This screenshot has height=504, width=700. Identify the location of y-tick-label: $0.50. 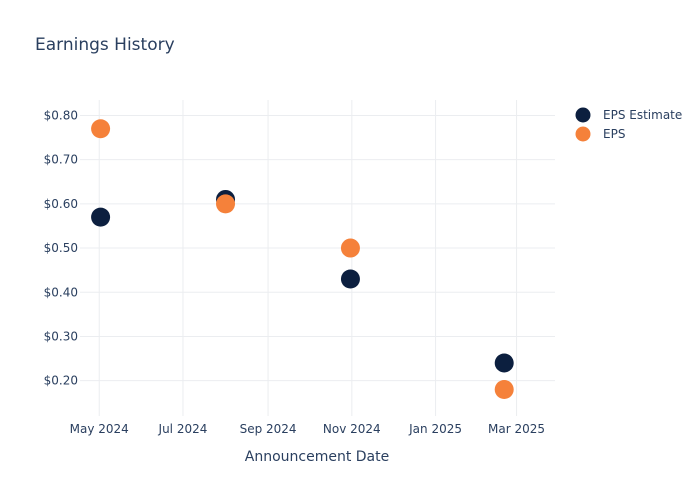
(61, 248).